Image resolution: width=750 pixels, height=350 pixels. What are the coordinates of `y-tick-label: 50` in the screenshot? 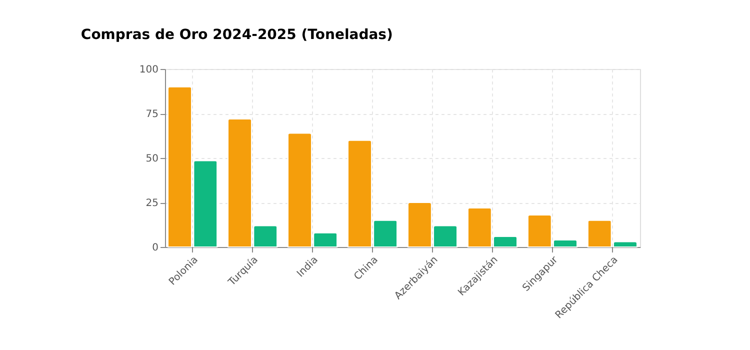 It's located at (152, 159).